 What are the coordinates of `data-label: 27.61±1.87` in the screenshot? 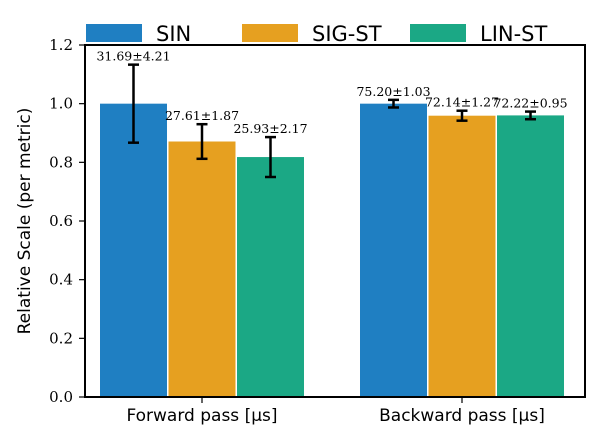 It's located at (202, 115).